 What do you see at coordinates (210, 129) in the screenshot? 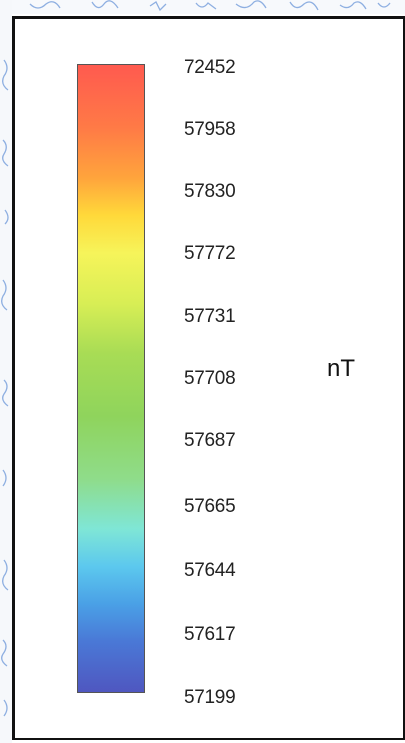
I see `colorbar-tick-label: 57958` at bounding box center [210, 129].